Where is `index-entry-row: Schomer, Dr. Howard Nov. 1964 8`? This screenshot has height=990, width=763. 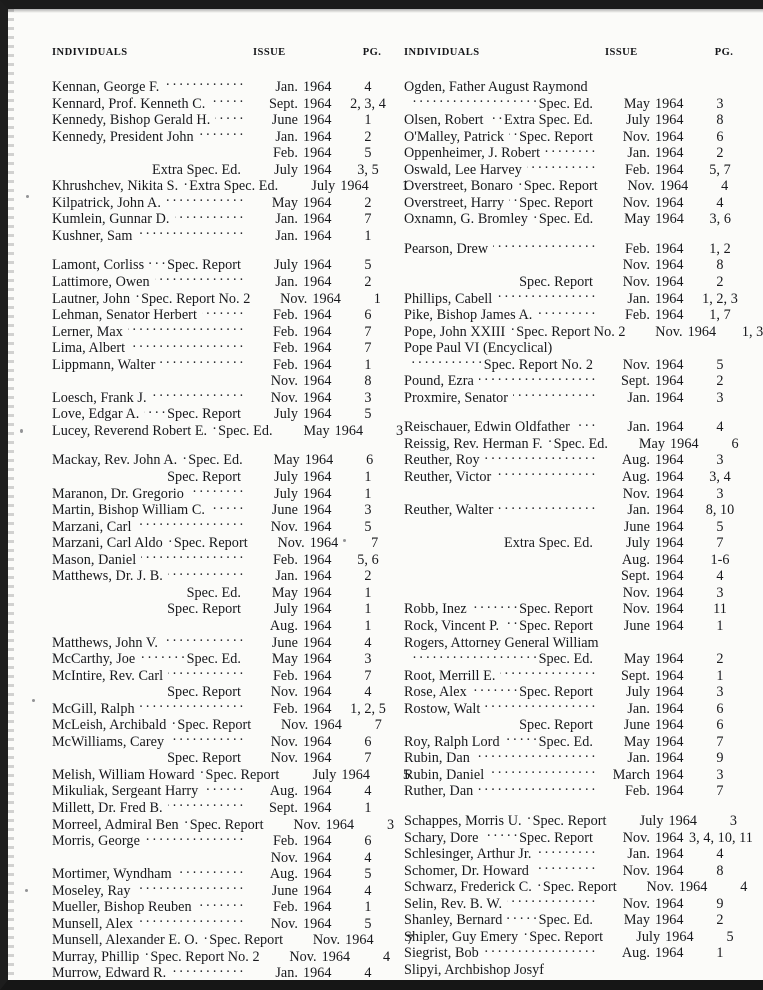
index-entry-row: Schomer, Dr. Howard Nov. 1964 8 is located at coordinates (577, 871).